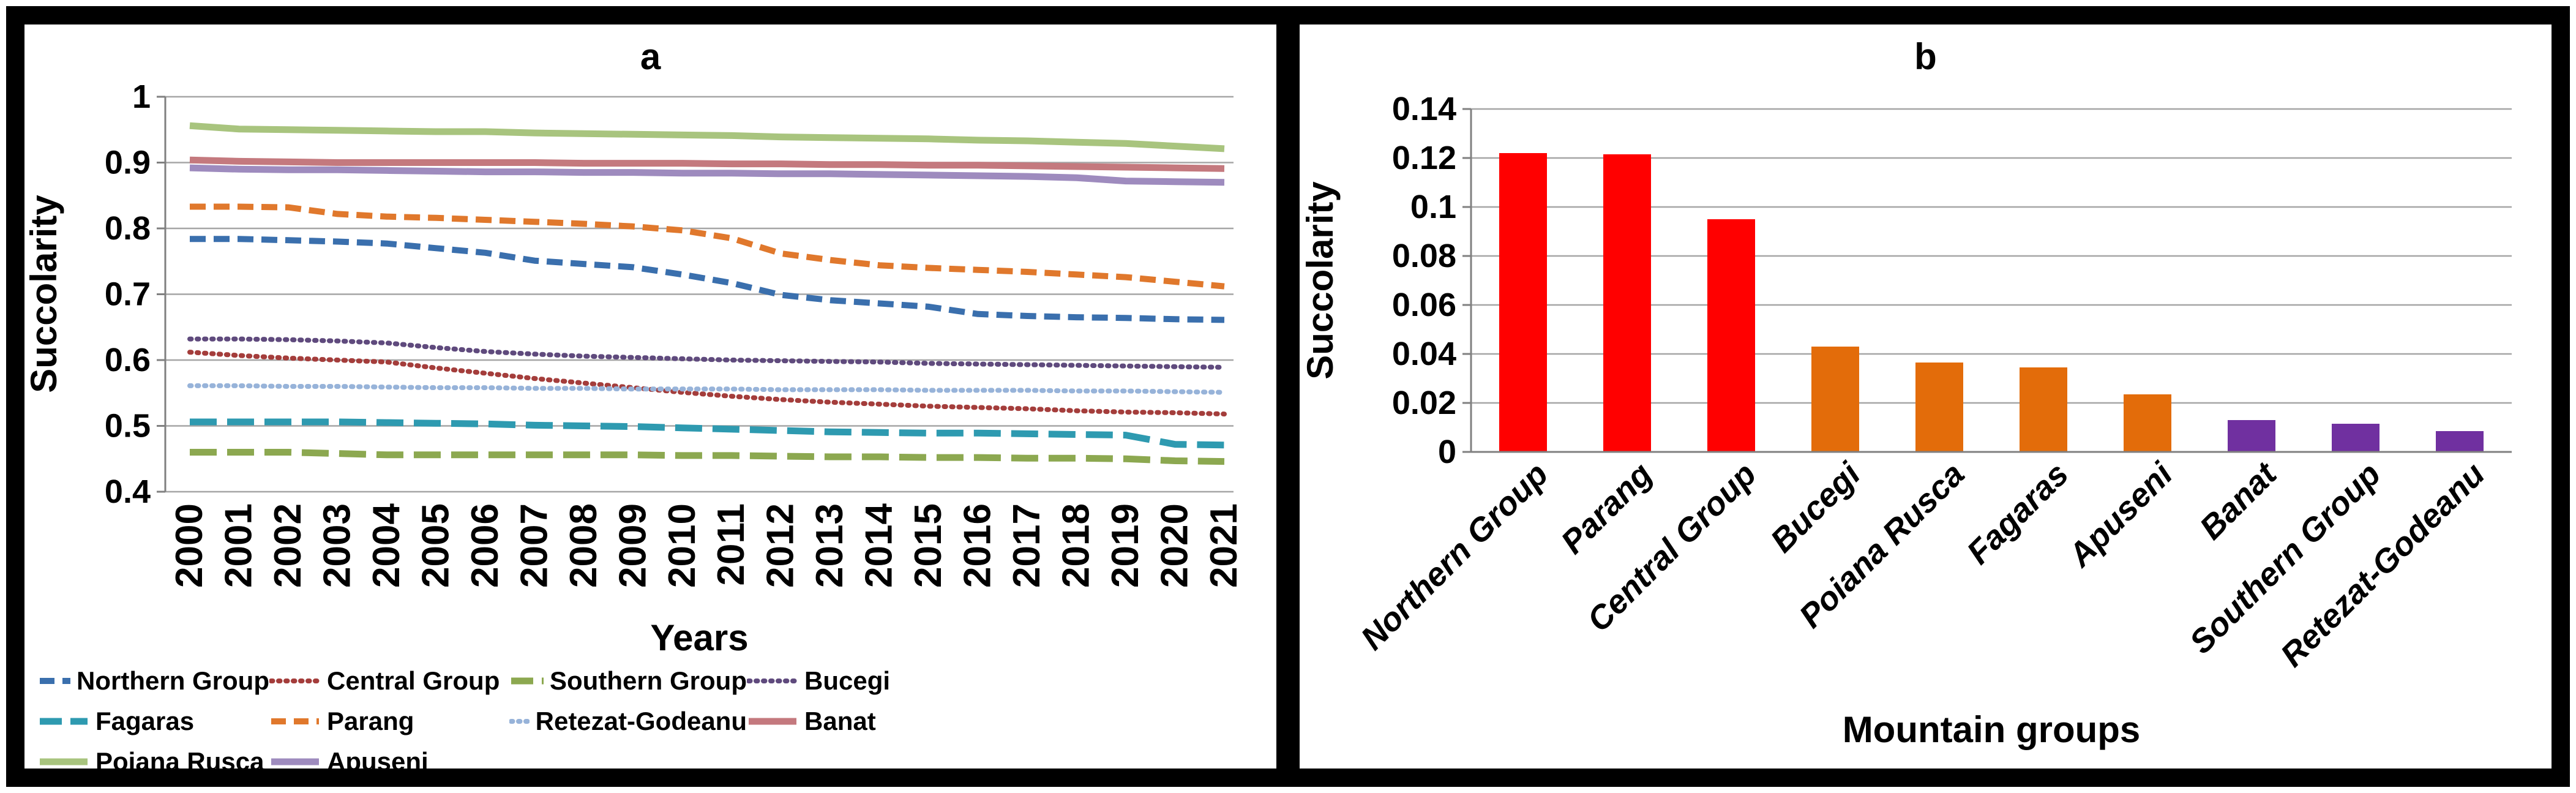 The height and width of the screenshot is (793, 2576). I want to click on y-tick-label: 0, so click(1447, 452).